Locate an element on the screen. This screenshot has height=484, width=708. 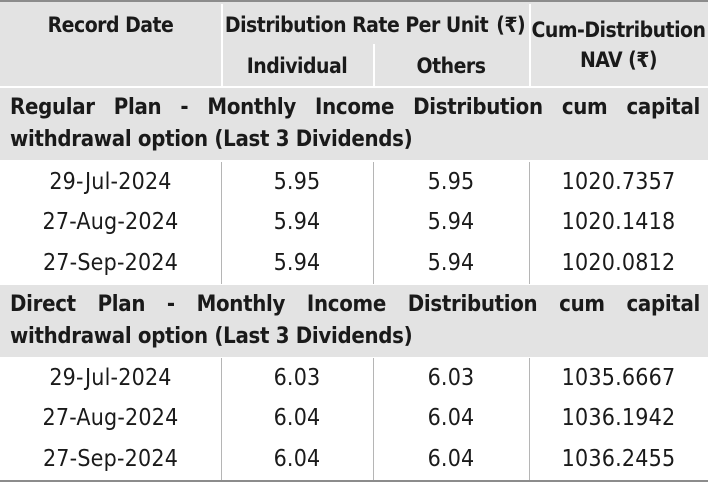
table-cell-others: 6.03 is located at coordinates (451, 378).